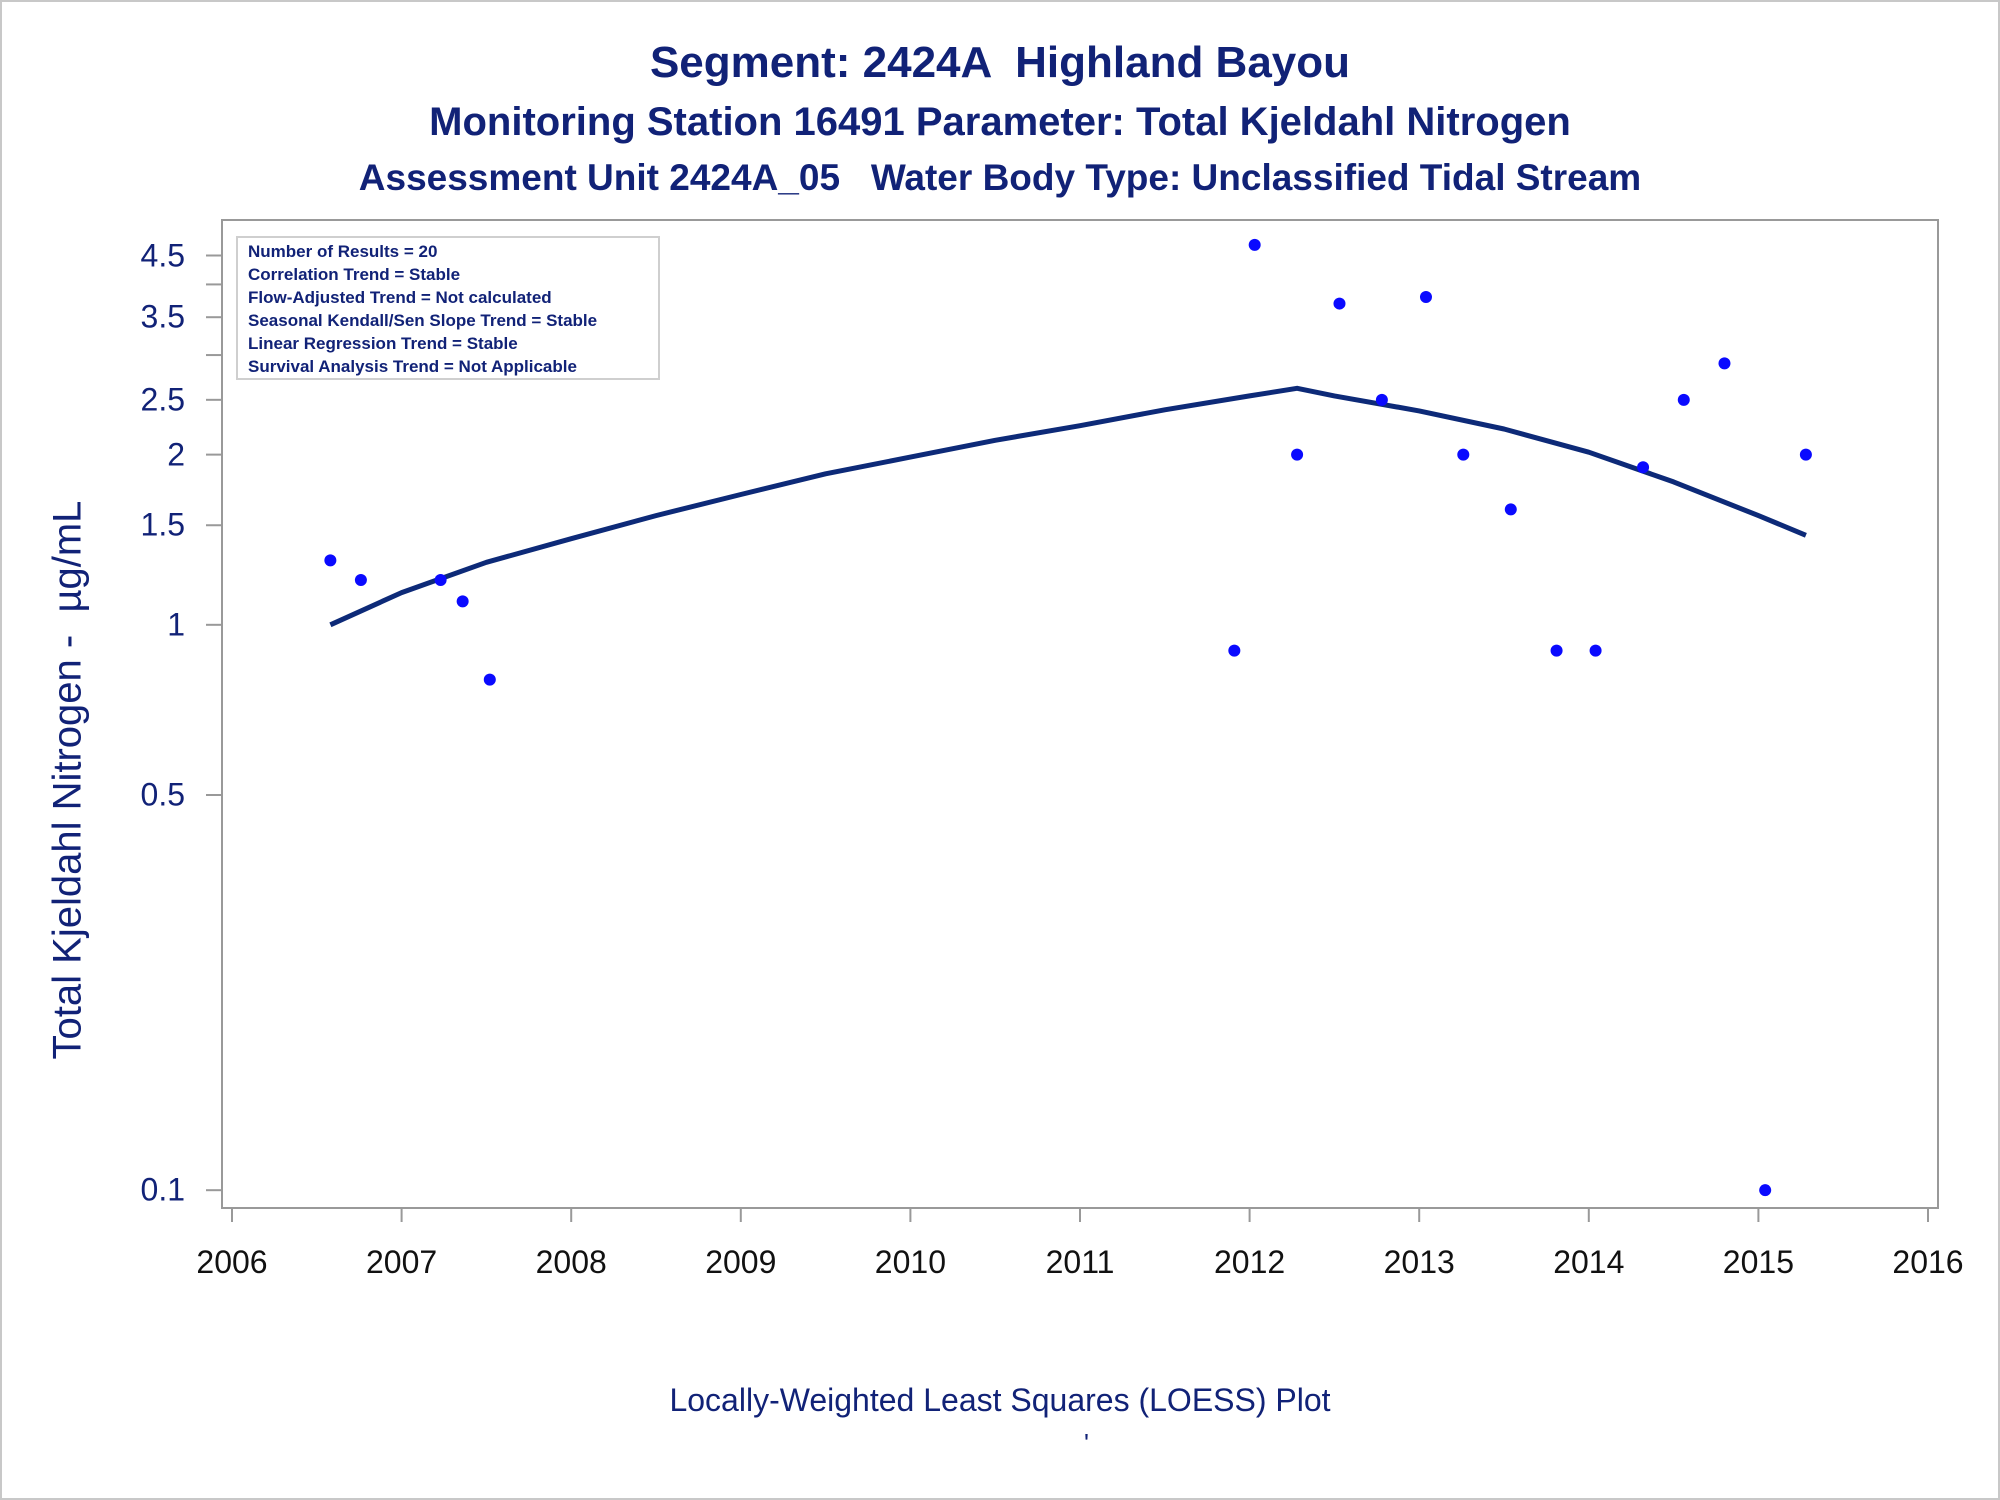  I want to click on stat-number-of-results: Number of Results = 20, so click(343, 251).